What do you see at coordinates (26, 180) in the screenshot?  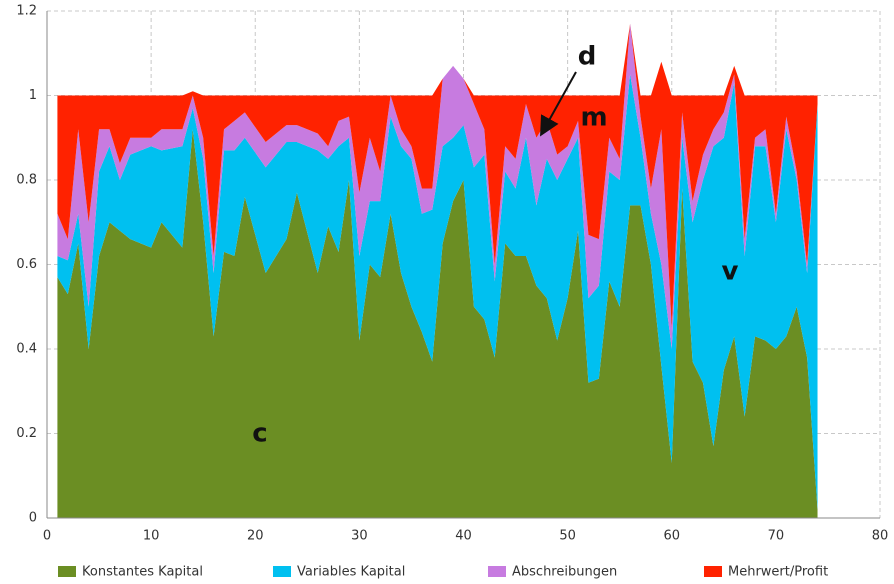 I see `y-tick-label: 0.8` at bounding box center [26, 180].